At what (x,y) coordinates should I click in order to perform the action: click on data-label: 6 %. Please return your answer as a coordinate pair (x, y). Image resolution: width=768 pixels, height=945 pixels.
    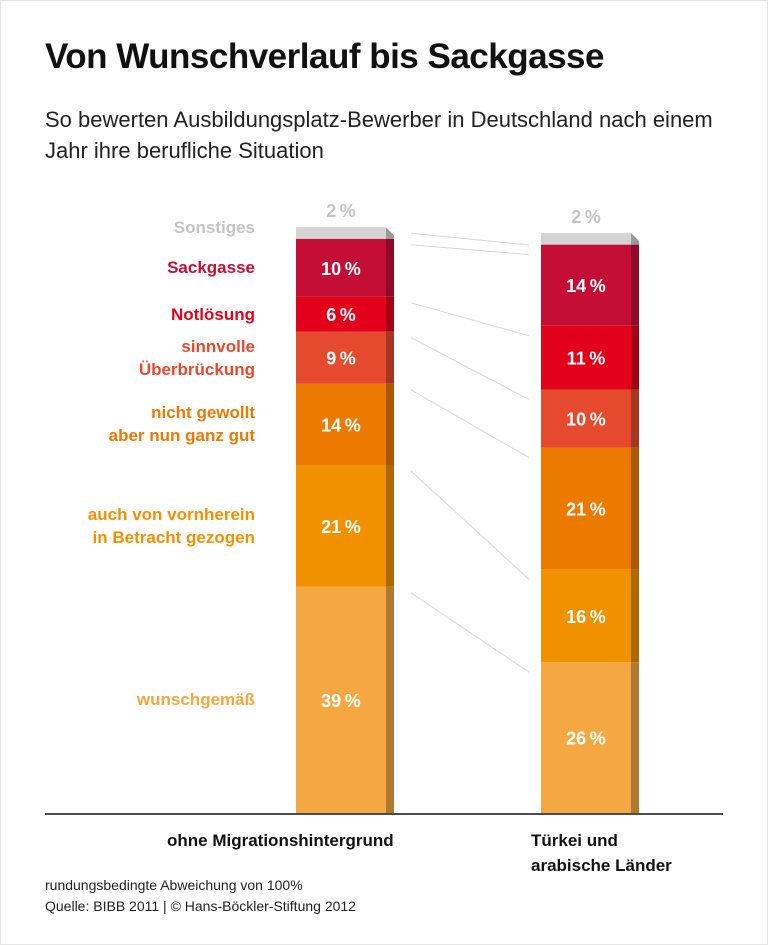
    Looking at the image, I should click on (341, 315).